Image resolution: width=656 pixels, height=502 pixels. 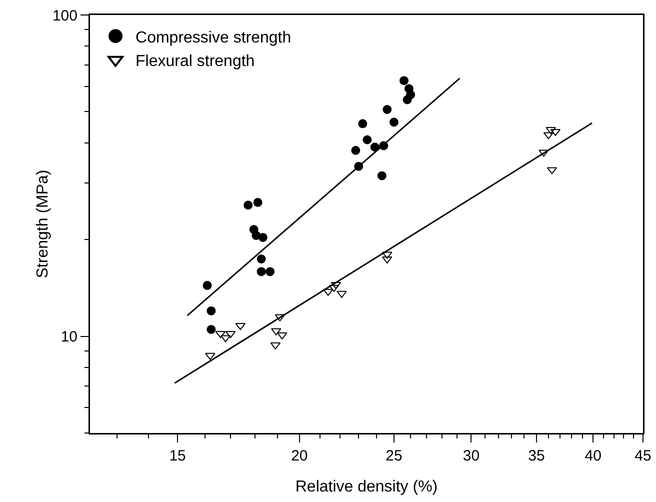 What do you see at coordinates (43, 224) in the screenshot?
I see `y-axis-title: Strength (MPa)` at bounding box center [43, 224].